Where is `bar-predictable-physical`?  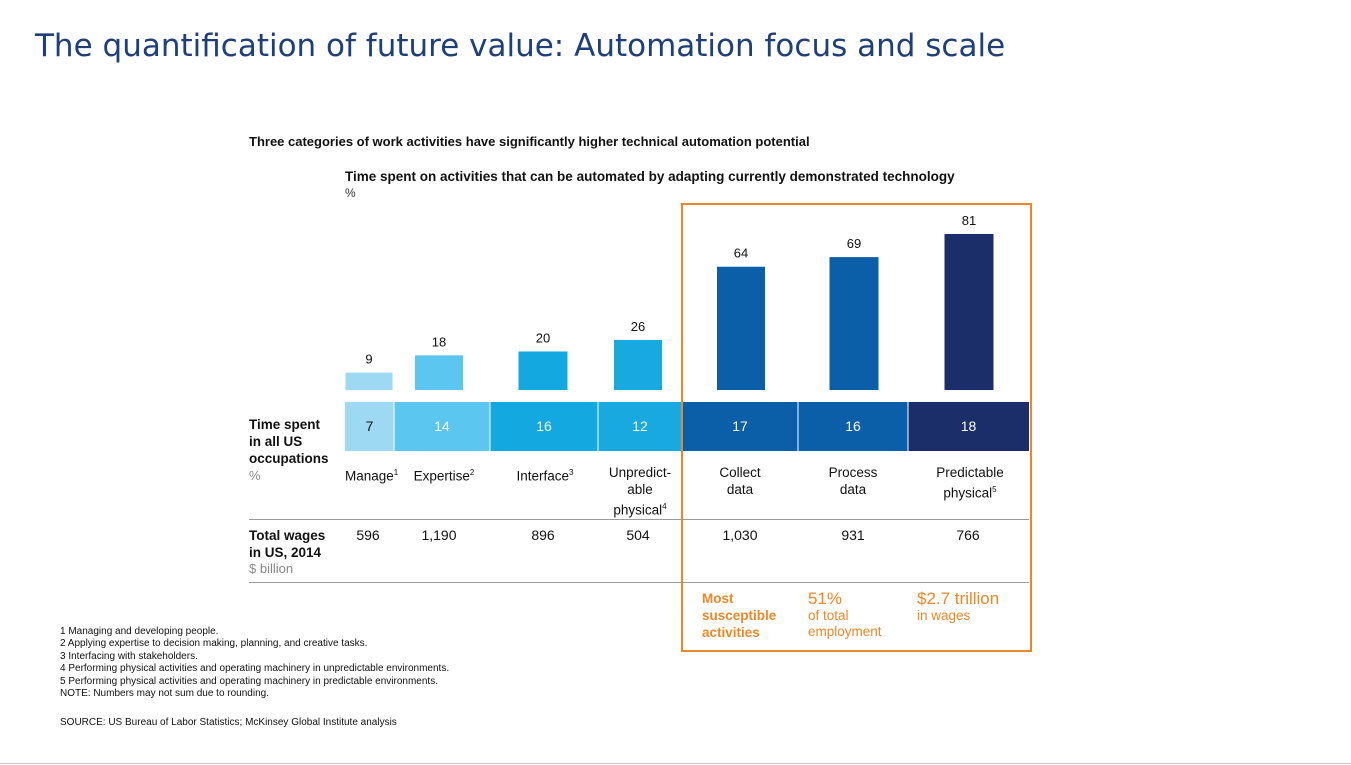
bar-predictable-physical is located at coordinates (969, 312).